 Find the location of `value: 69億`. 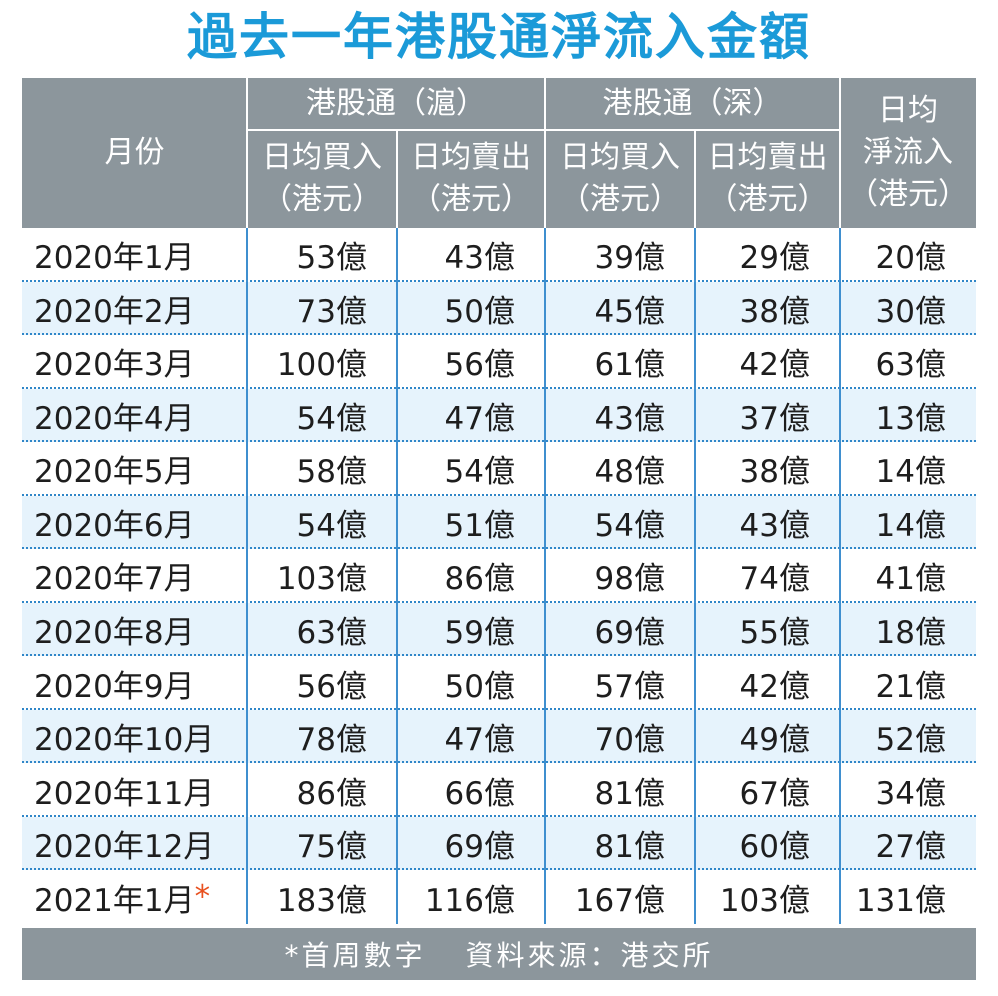

value: 69億 is located at coordinates (629, 633).